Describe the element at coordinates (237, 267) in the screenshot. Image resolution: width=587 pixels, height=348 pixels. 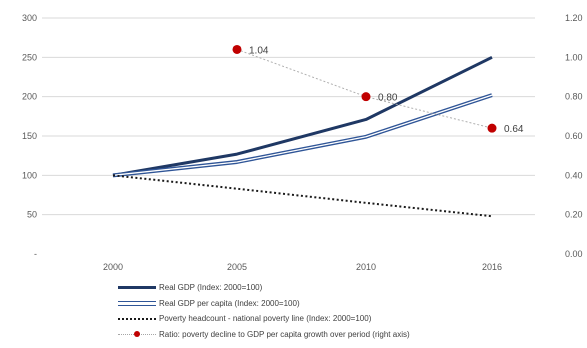
I see `x-tick-label: 2005` at that location.